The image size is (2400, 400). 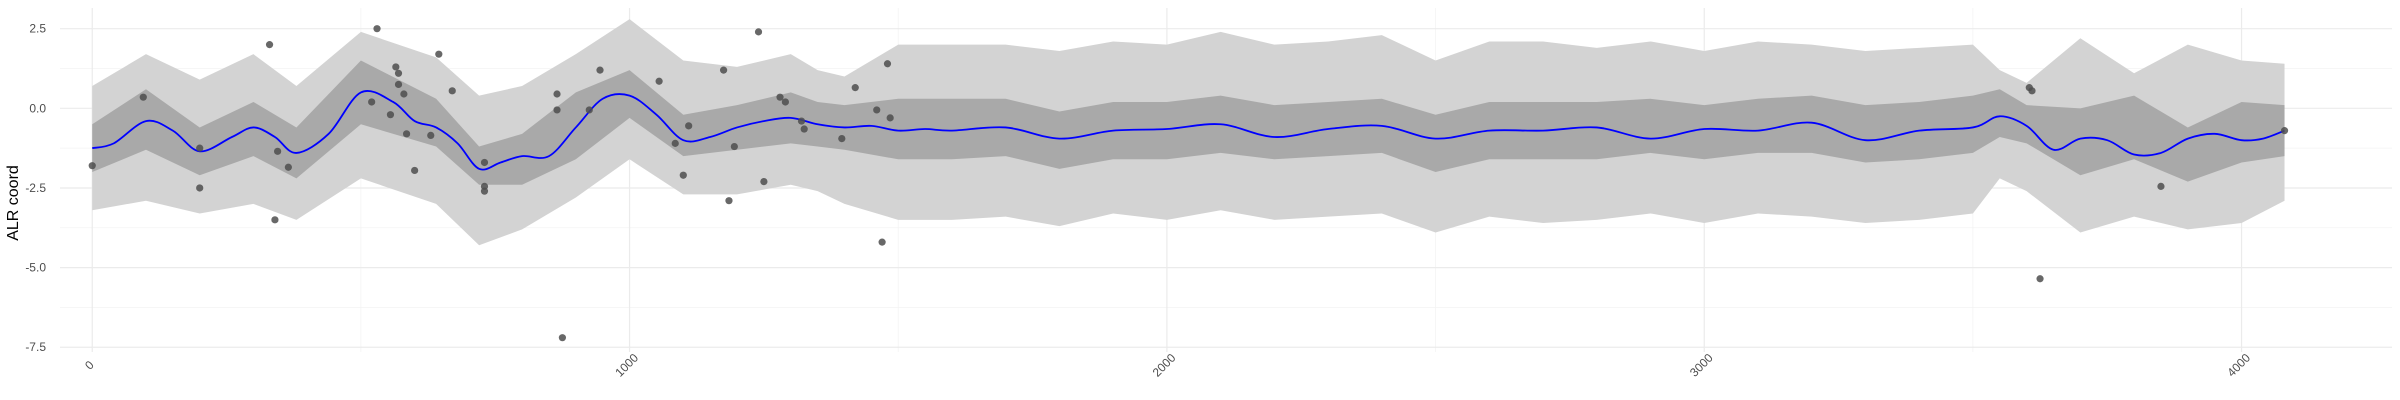 What do you see at coordinates (2238, 365) in the screenshot?
I see `x-tick-label: 4000` at bounding box center [2238, 365].